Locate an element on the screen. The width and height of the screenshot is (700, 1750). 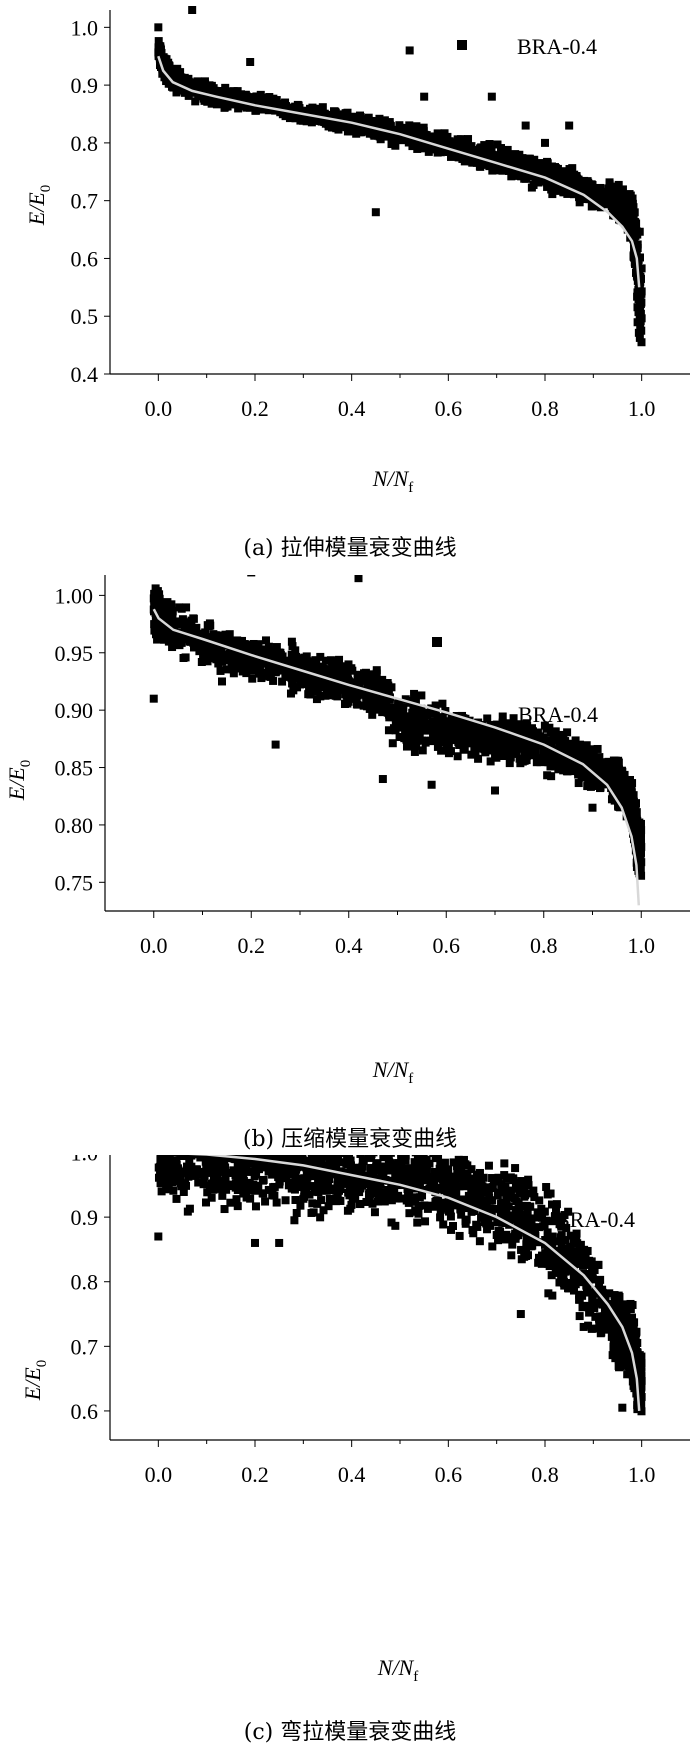
y-tick-label: 0.4 is located at coordinates (85, 374).